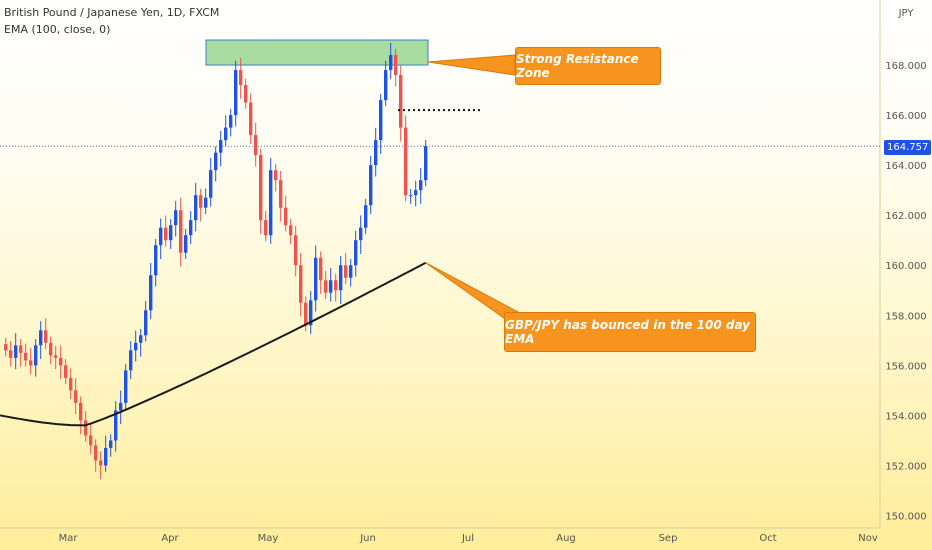 This screenshot has height=550, width=932. Describe the element at coordinates (905, 516) in the screenshot. I see `price-tick-label: 150.000` at that location.